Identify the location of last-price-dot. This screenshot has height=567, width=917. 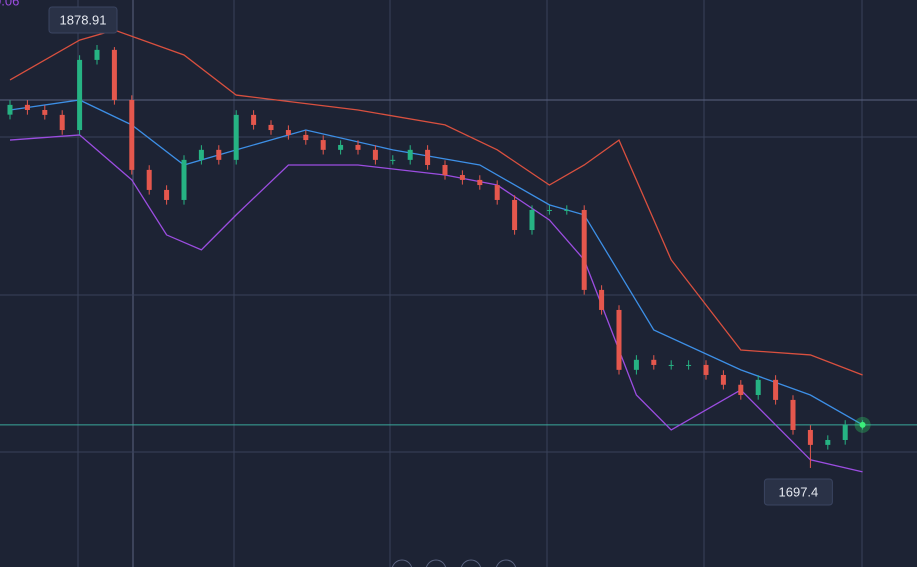
(862, 424).